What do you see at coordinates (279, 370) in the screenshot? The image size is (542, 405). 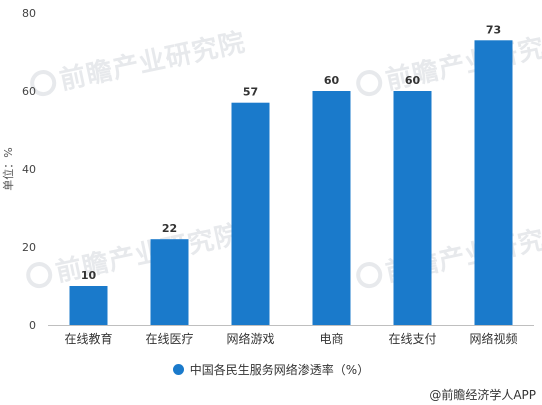 I see `legend-label: 中国各民生服务网络渗透率（%）` at bounding box center [279, 370].